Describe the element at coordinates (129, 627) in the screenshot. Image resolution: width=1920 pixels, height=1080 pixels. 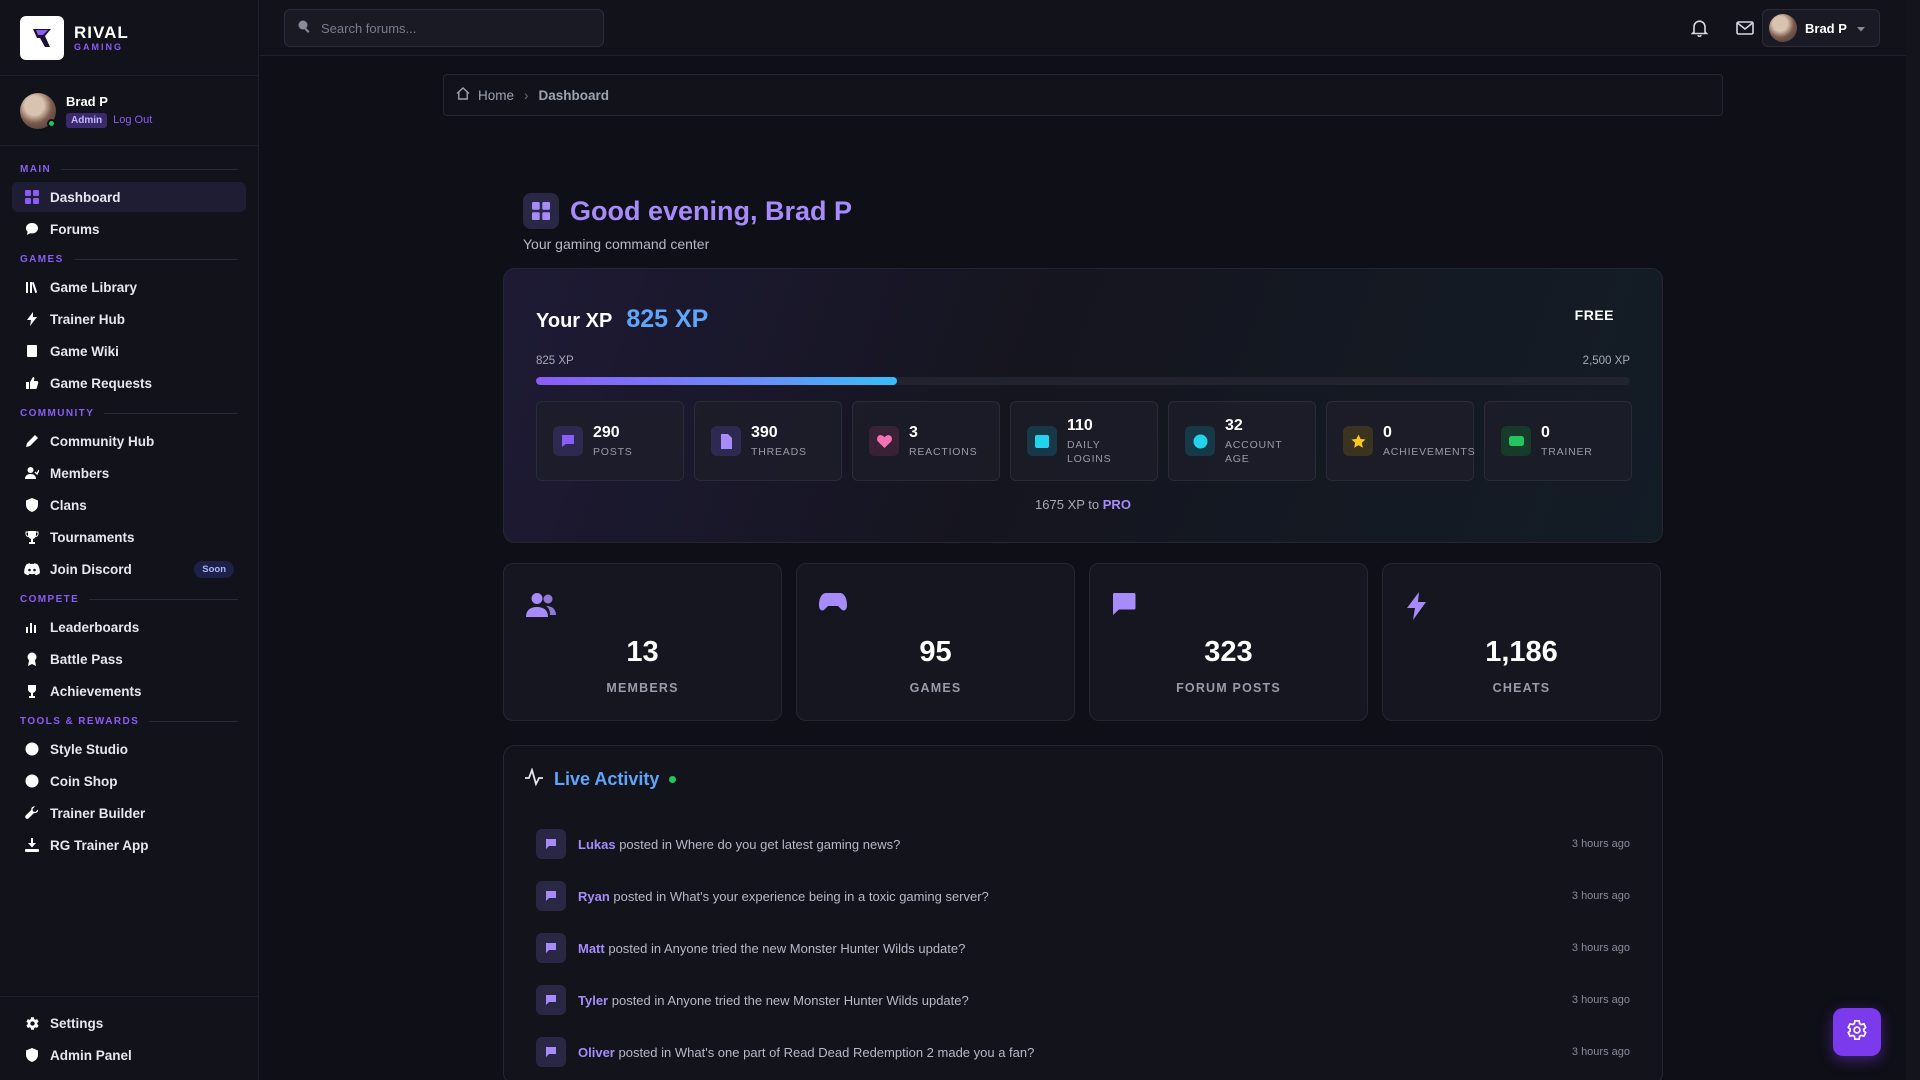
I see `sidebar-item-leaderboards: Leaderboards` at that location.